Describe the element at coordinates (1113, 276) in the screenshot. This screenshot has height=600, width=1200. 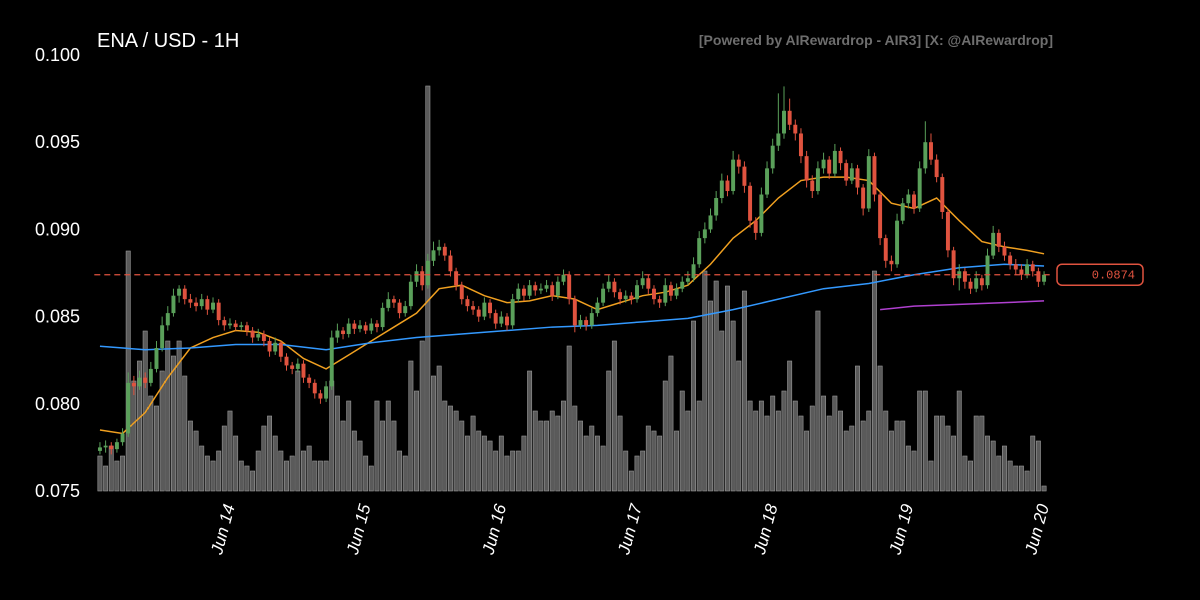
I see `last-price-label: 0.0874` at that location.